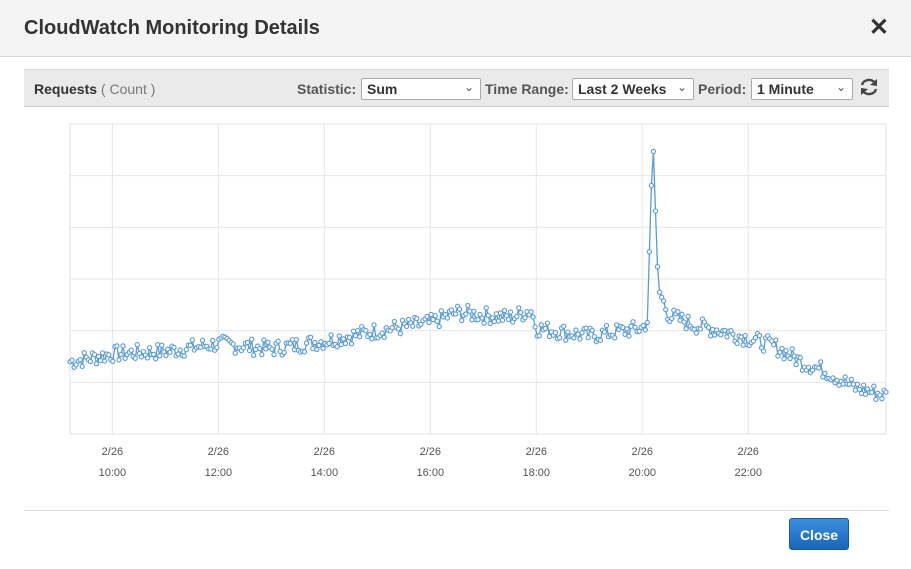 Image resolution: width=911 pixels, height=569 pixels. I want to click on statistic-select-value: Sum, so click(382, 89).